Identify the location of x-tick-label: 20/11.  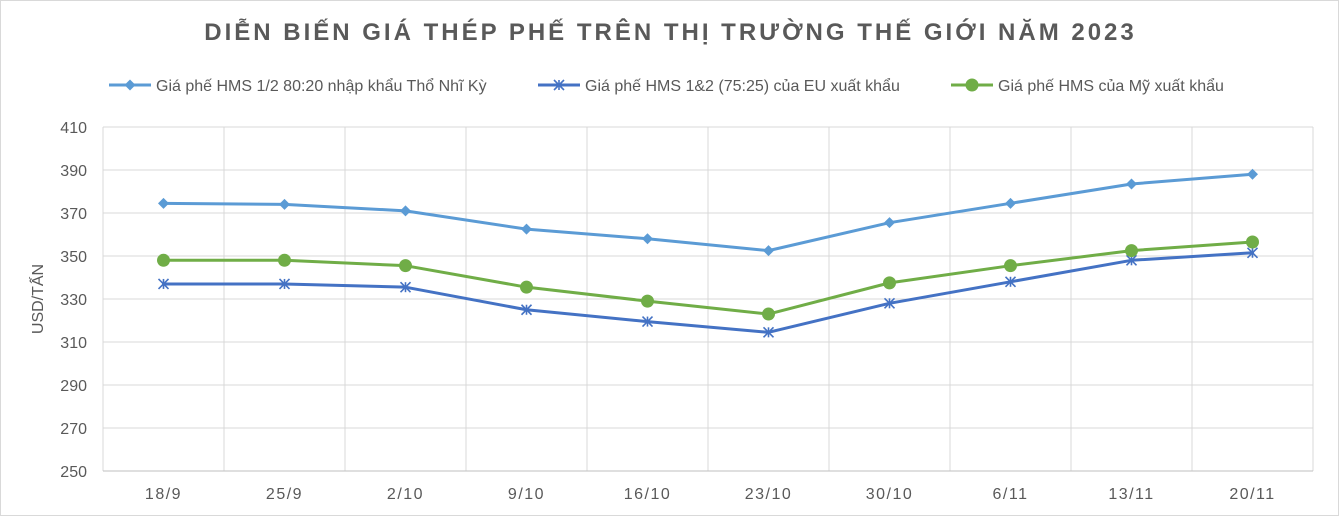
(1252, 494).